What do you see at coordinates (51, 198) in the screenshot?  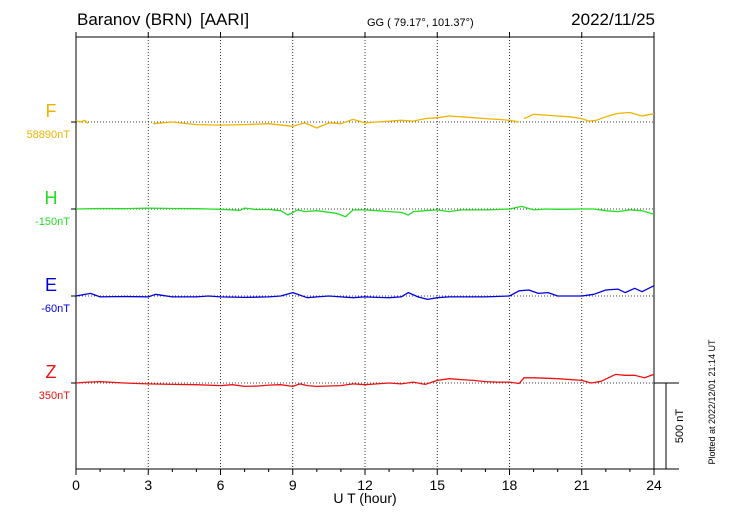 I see `series-h-name: H` at bounding box center [51, 198].